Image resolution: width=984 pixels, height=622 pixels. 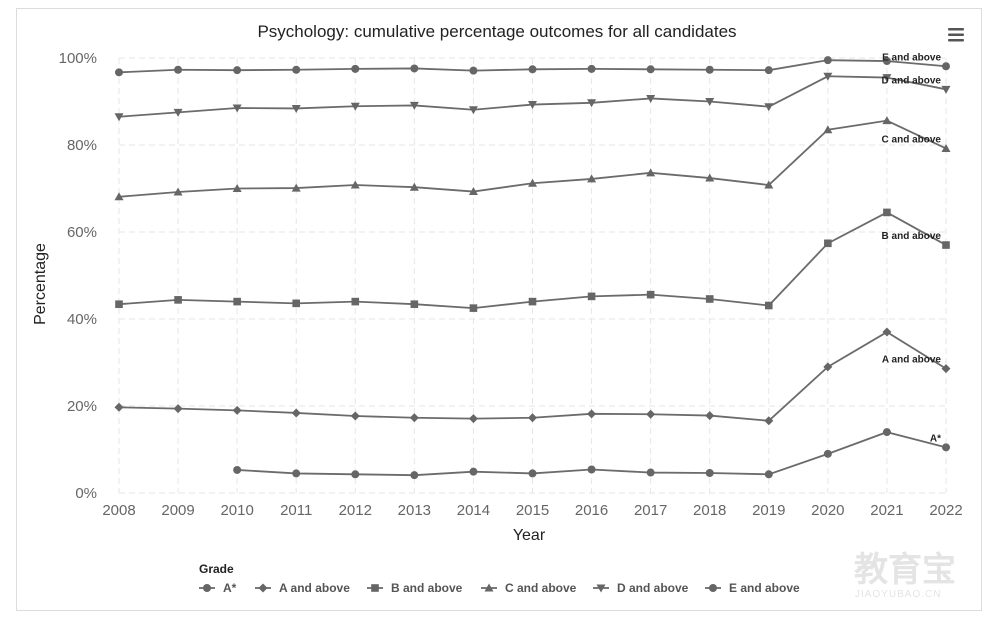 I want to click on x-tick-label: 2015, so click(x=532, y=510).